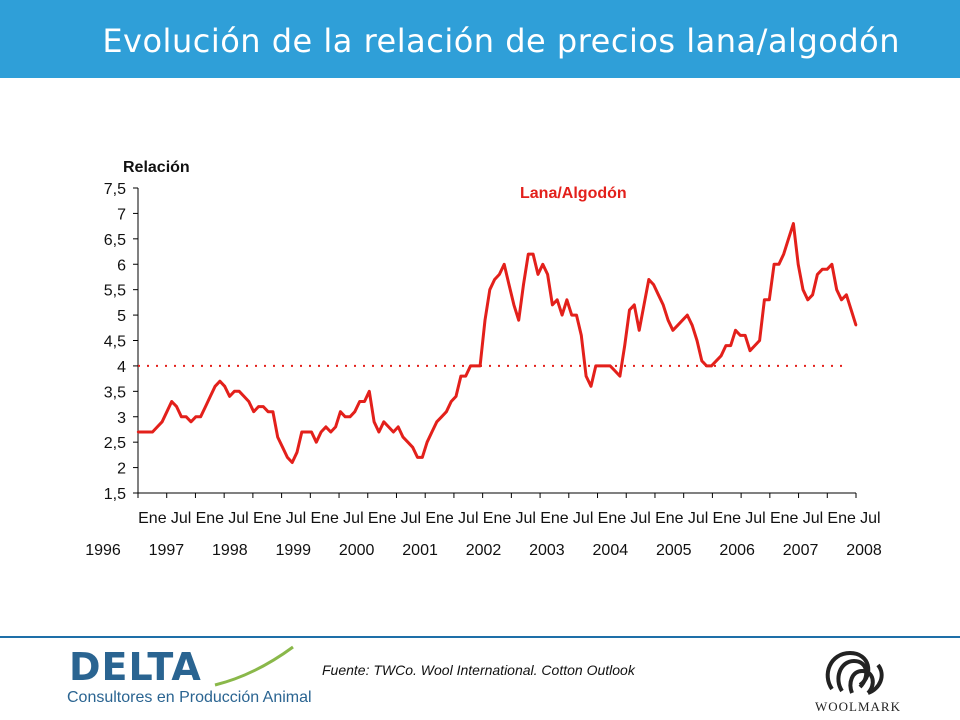  Describe the element at coordinates (115, 392) in the screenshot. I see `y-tick-label: 3,5` at that location.